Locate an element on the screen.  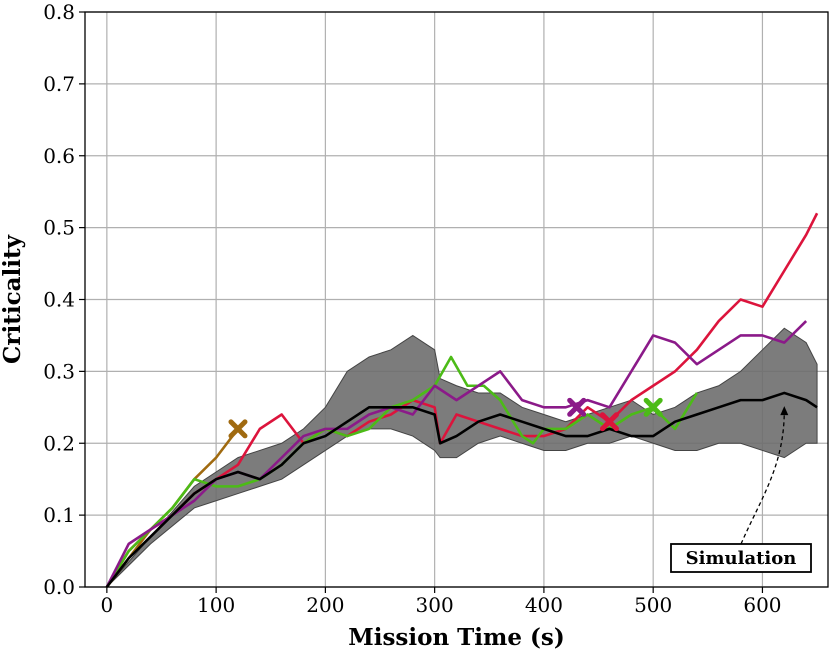
annotation-arrowhead is located at coordinates (784, 411).